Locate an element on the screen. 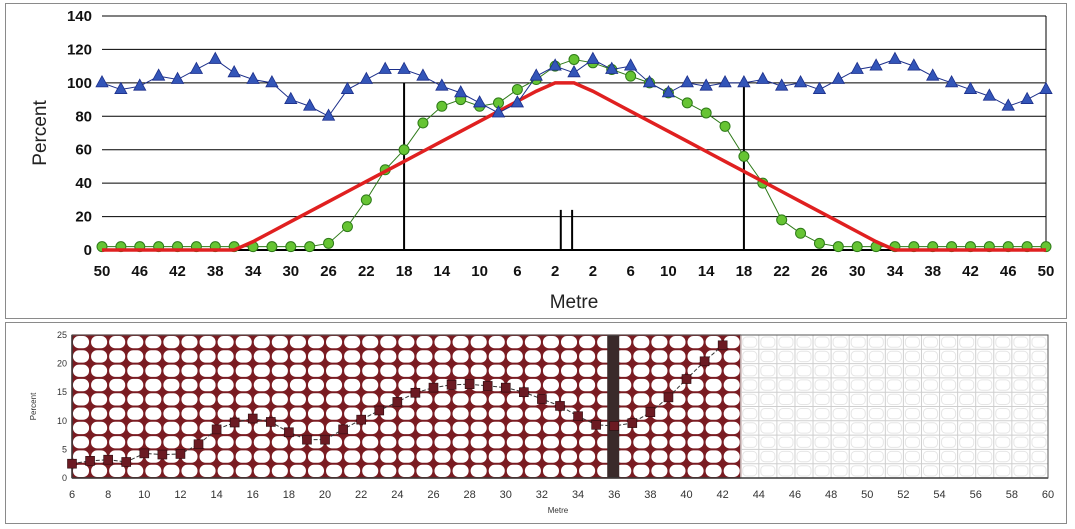 The height and width of the screenshot is (529, 1075). x-tick-label: 18 is located at coordinates (744, 271).